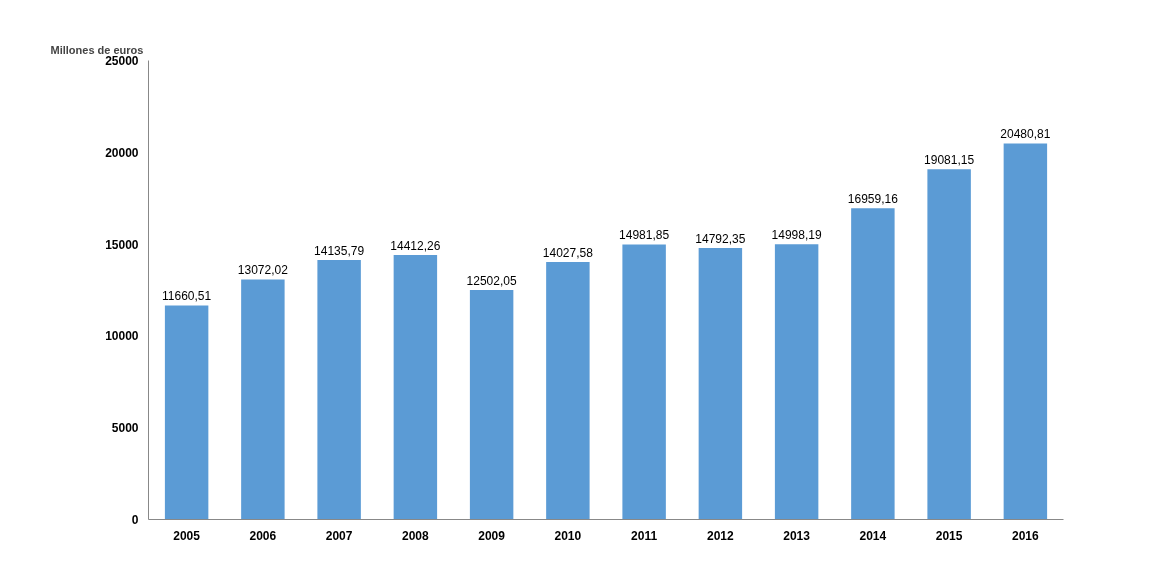 The height and width of the screenshot is (574, 1151). Describe the element at coordinates (125, 428) in the screenshot. I see `y-tick-label: 5000` at that location.